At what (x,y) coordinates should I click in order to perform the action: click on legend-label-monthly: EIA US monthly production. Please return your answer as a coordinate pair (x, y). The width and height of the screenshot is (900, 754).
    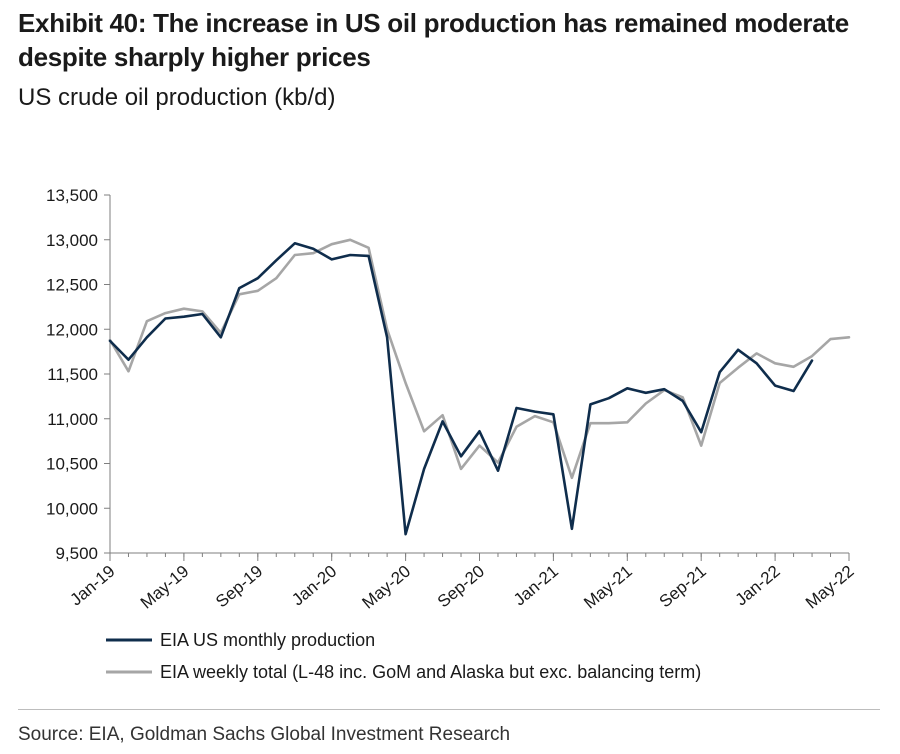
    Looking at the image, I should click on (267, 640).